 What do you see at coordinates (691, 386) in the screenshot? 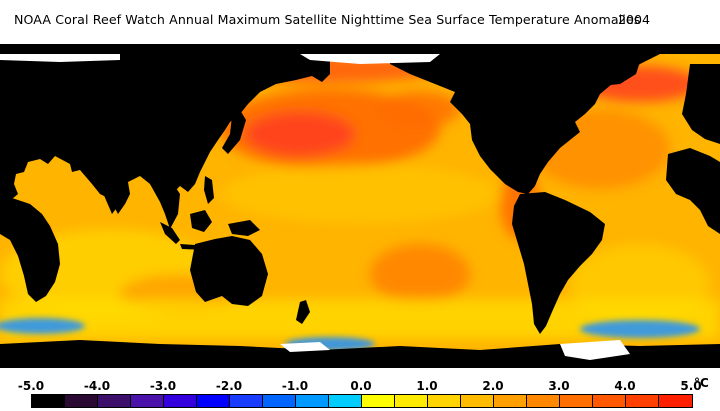
I see `legend-tick-label: 5.0` at bounding box center [691, 386].